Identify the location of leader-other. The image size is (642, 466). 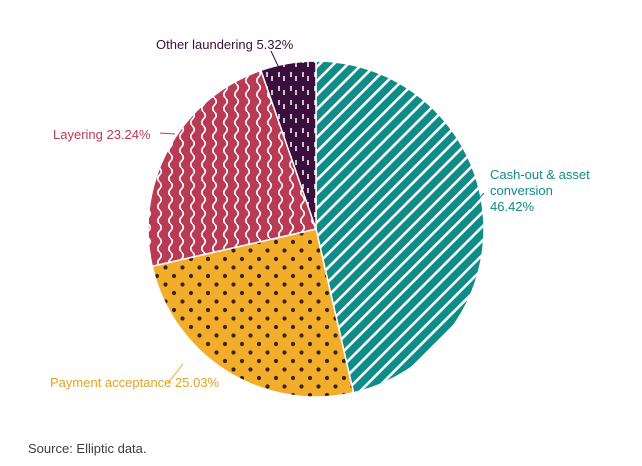
(275, 59).